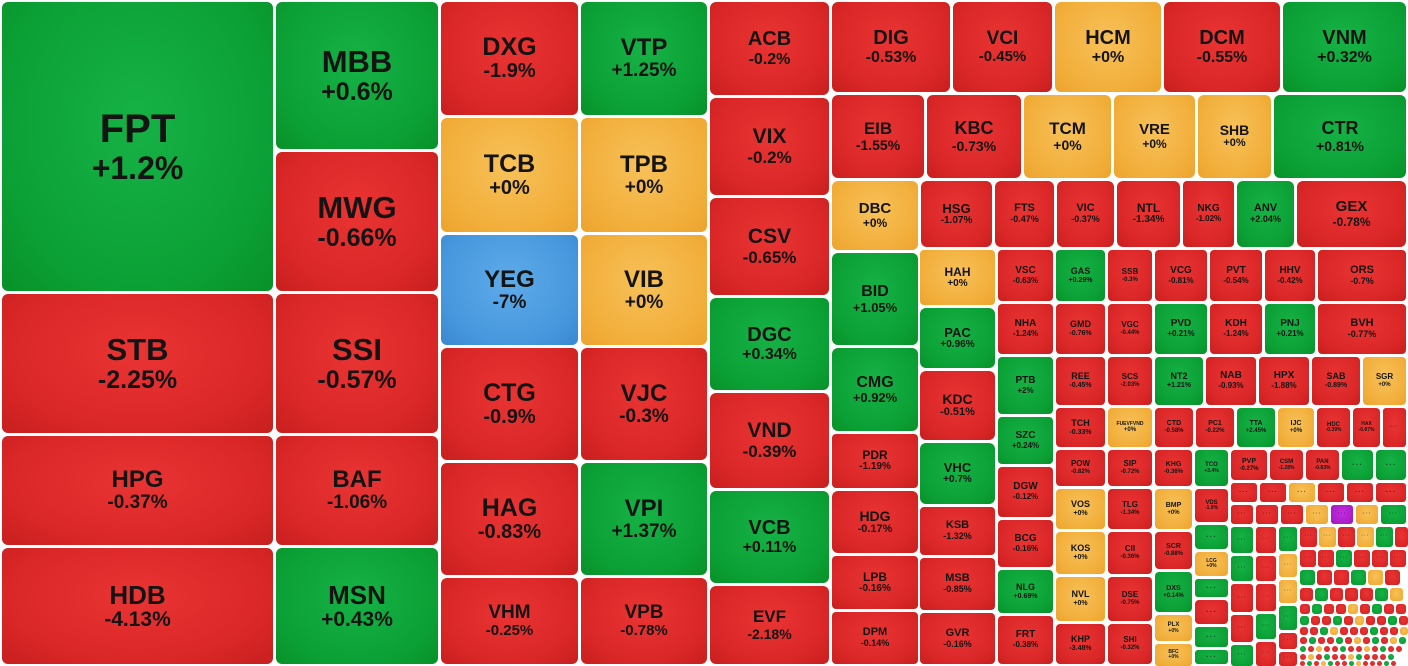 Image resolution: width=1408 pixels, height=666 pixels. I want to click on cell-VNM: VNM +0.32%, so click(1344, 47).